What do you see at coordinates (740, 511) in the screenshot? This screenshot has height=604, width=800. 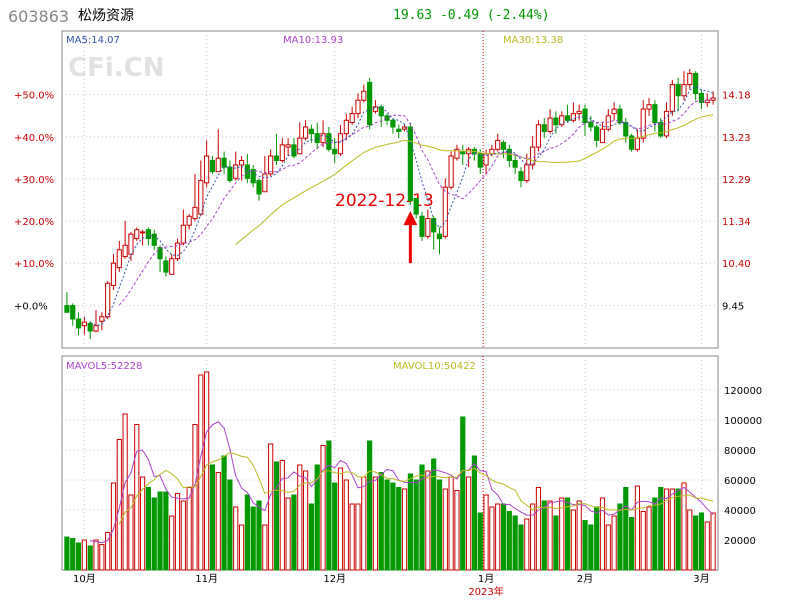 I see `volume-tick-label: 40000` at bounding box center [740, 511].